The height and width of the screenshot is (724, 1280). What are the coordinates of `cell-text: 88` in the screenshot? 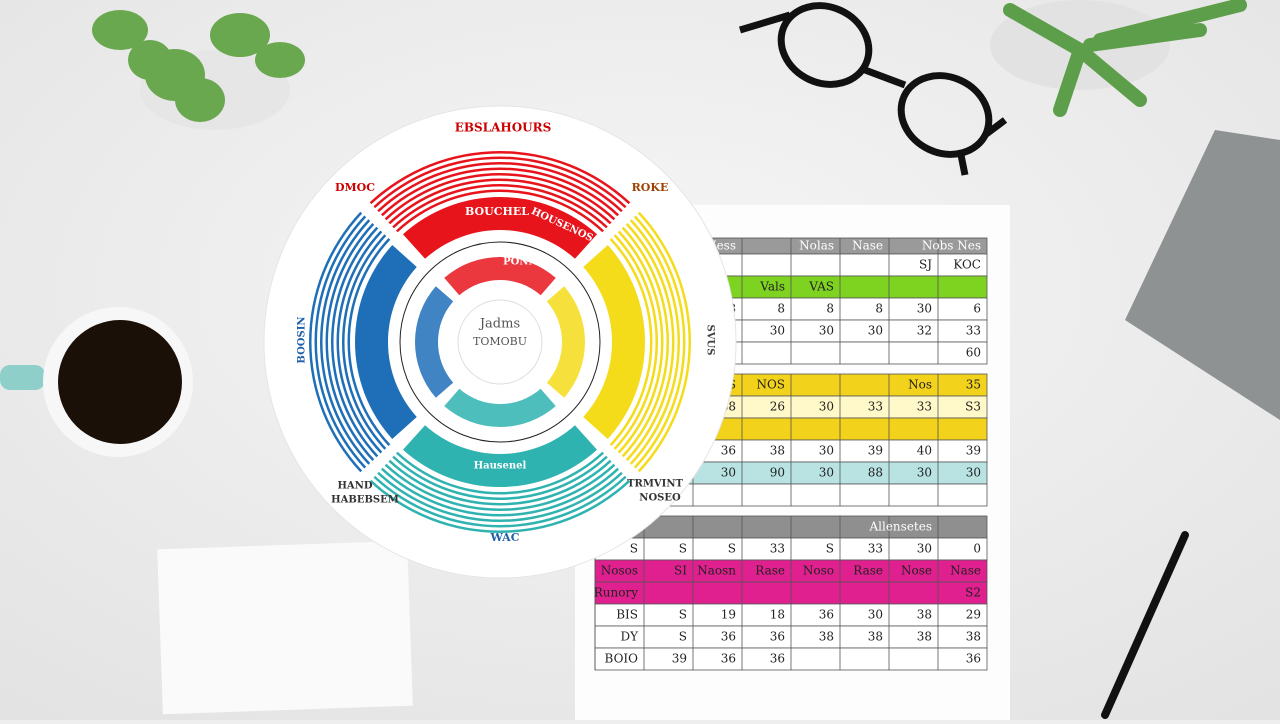 It's located at (875, 473).